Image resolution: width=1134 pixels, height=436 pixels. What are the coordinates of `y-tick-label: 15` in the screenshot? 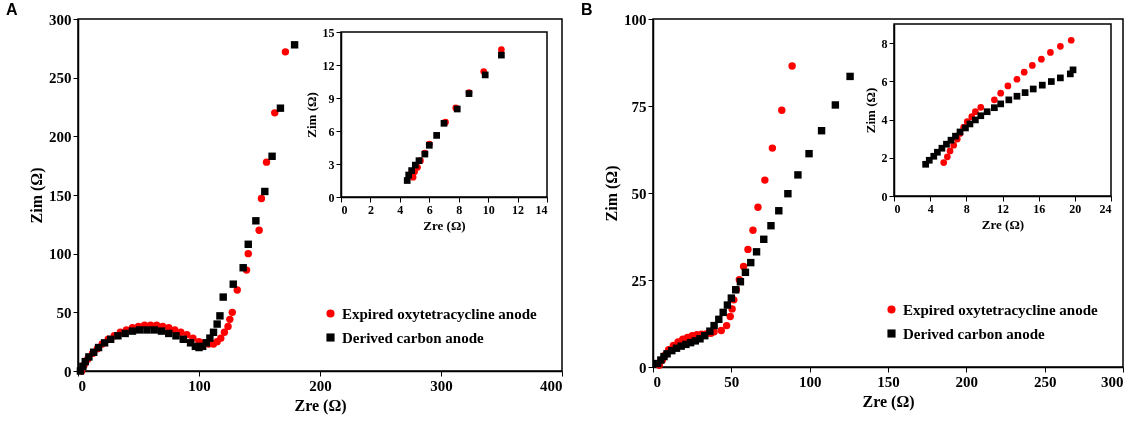 It's located at (328, 32).